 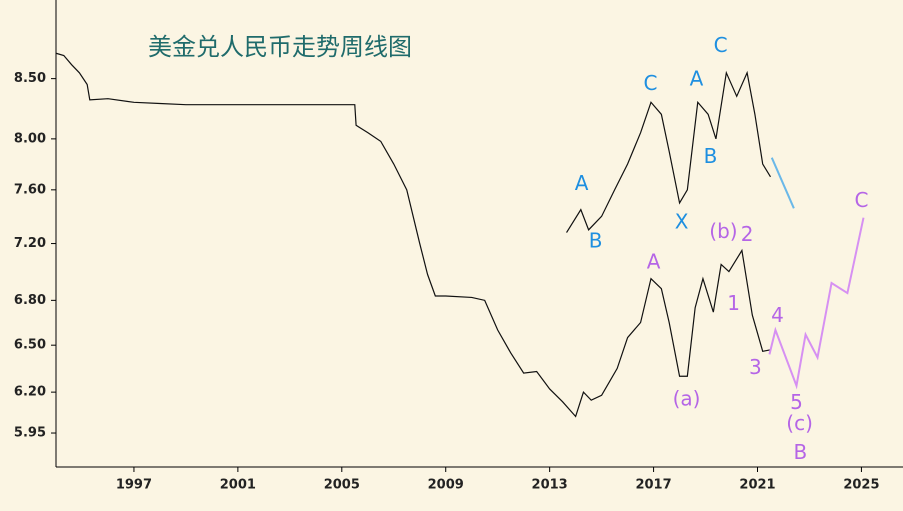 What do you see at coordinates (777, 315) in the screenshot?
I see `wave-label: 4` at bounding box center [777, 315].